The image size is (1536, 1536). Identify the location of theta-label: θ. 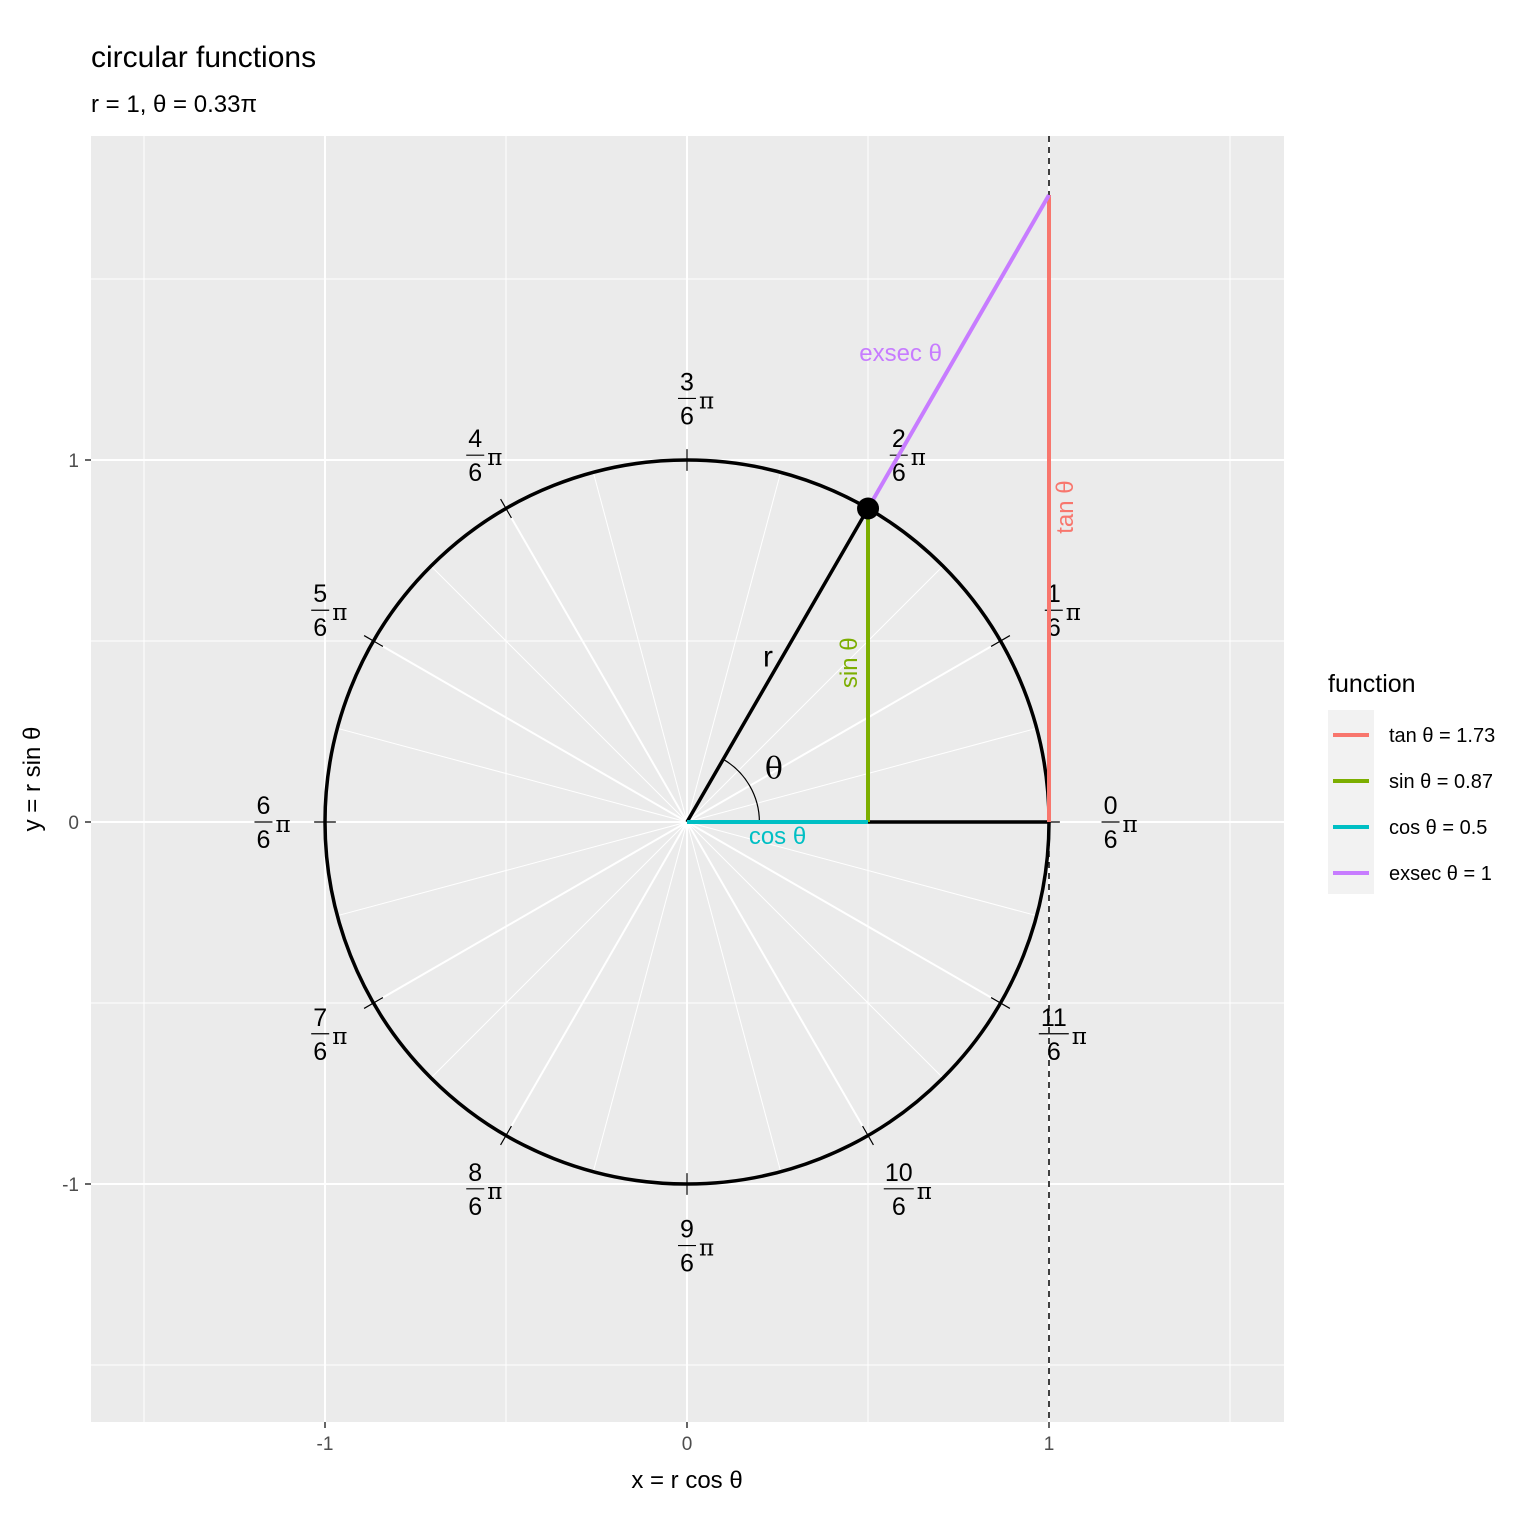
(774, 769).